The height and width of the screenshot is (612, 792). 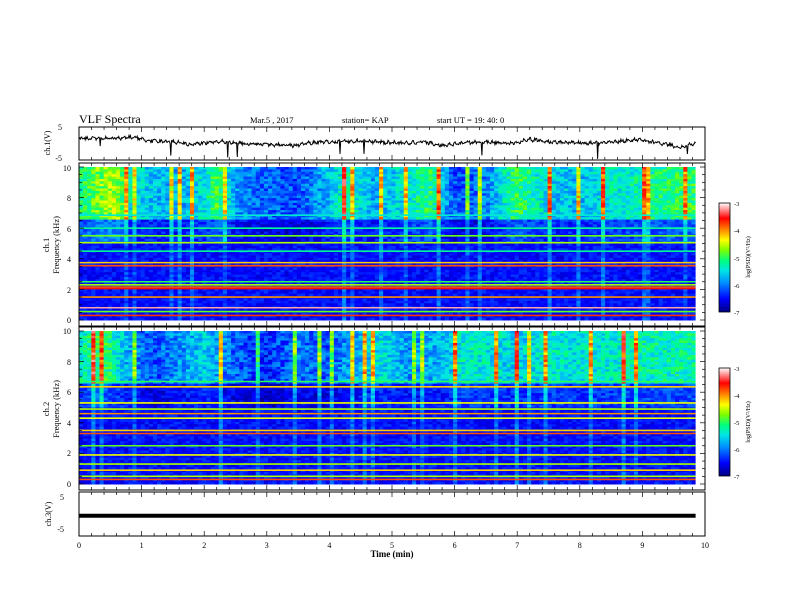 What do you see at coordinates (365, 120) in the screenshot?
I see `station-label: station= KAP` at bounding box center [365, 120].